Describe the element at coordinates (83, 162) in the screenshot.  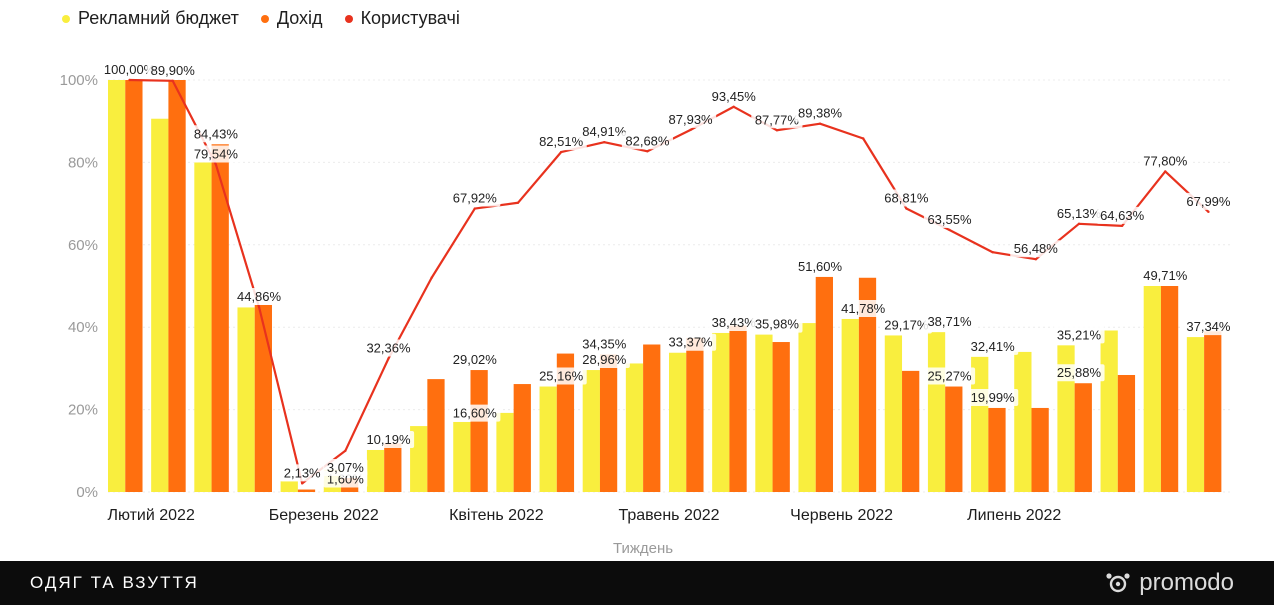
I see `y-tick-label: 80%` at that location.